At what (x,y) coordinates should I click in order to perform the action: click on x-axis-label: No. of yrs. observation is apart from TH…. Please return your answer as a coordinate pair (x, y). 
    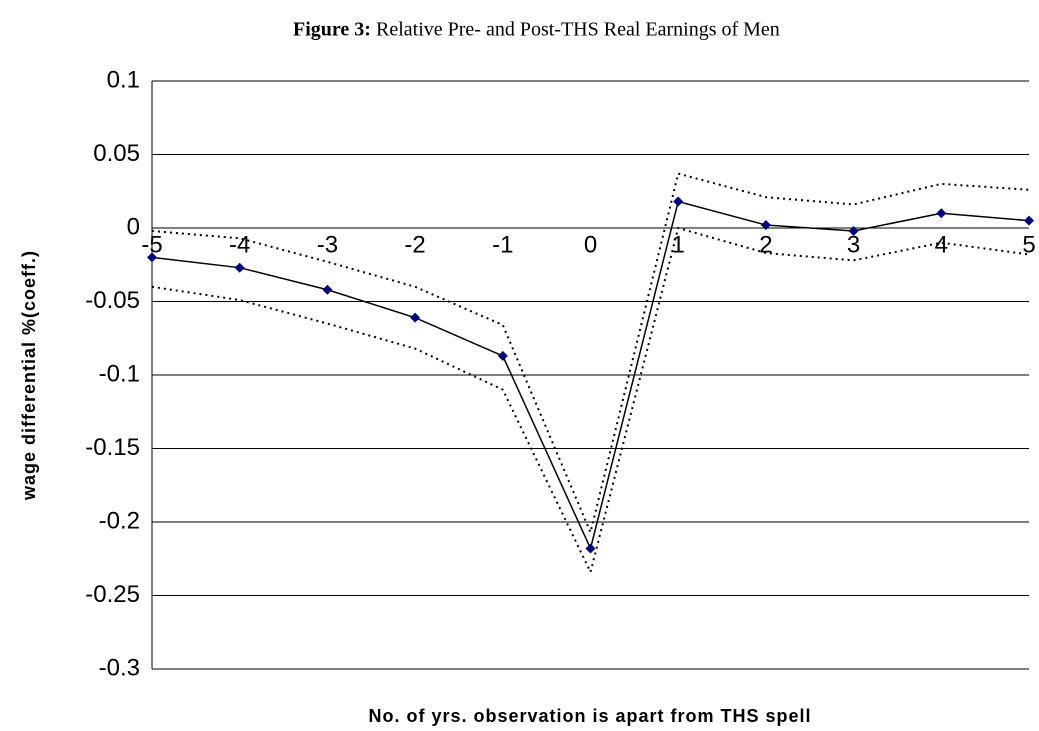
    Looking at the image, I should click on (589, 716).